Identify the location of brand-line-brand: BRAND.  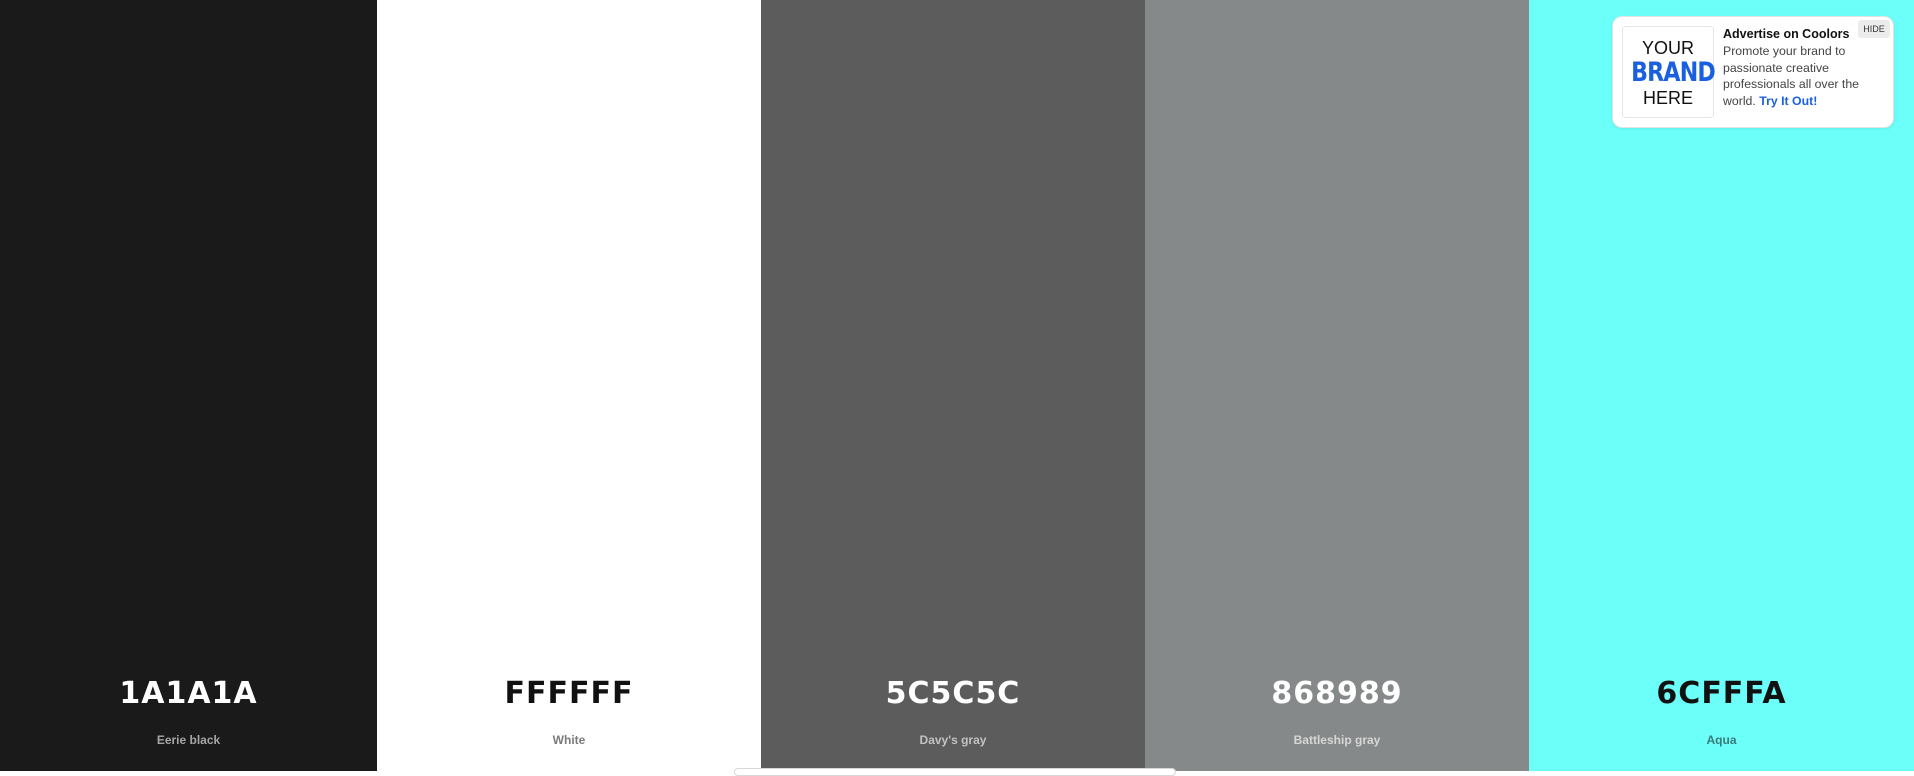
(1673, 72).